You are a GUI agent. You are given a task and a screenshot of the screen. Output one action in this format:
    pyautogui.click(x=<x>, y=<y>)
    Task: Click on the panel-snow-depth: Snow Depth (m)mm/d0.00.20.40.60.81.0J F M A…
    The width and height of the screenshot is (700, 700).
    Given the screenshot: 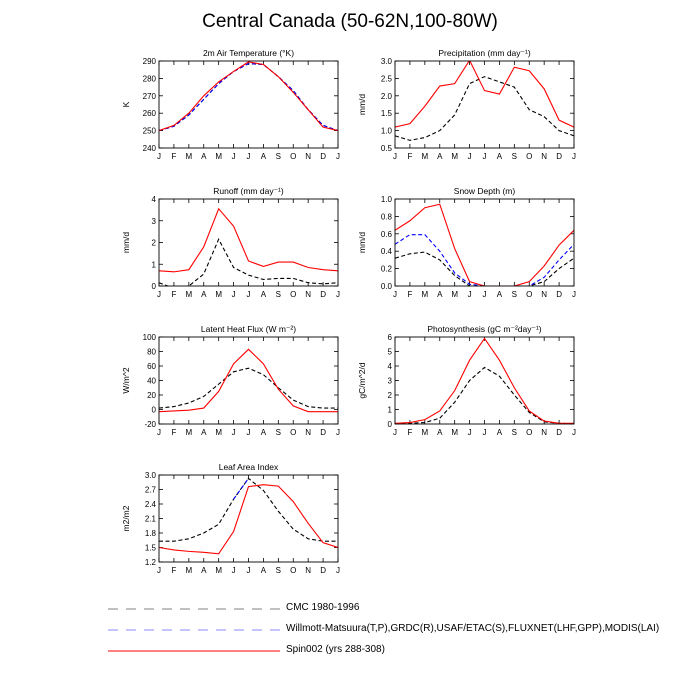 What is the action you would take?
    pyautogui.click(x=466, y=242)
    